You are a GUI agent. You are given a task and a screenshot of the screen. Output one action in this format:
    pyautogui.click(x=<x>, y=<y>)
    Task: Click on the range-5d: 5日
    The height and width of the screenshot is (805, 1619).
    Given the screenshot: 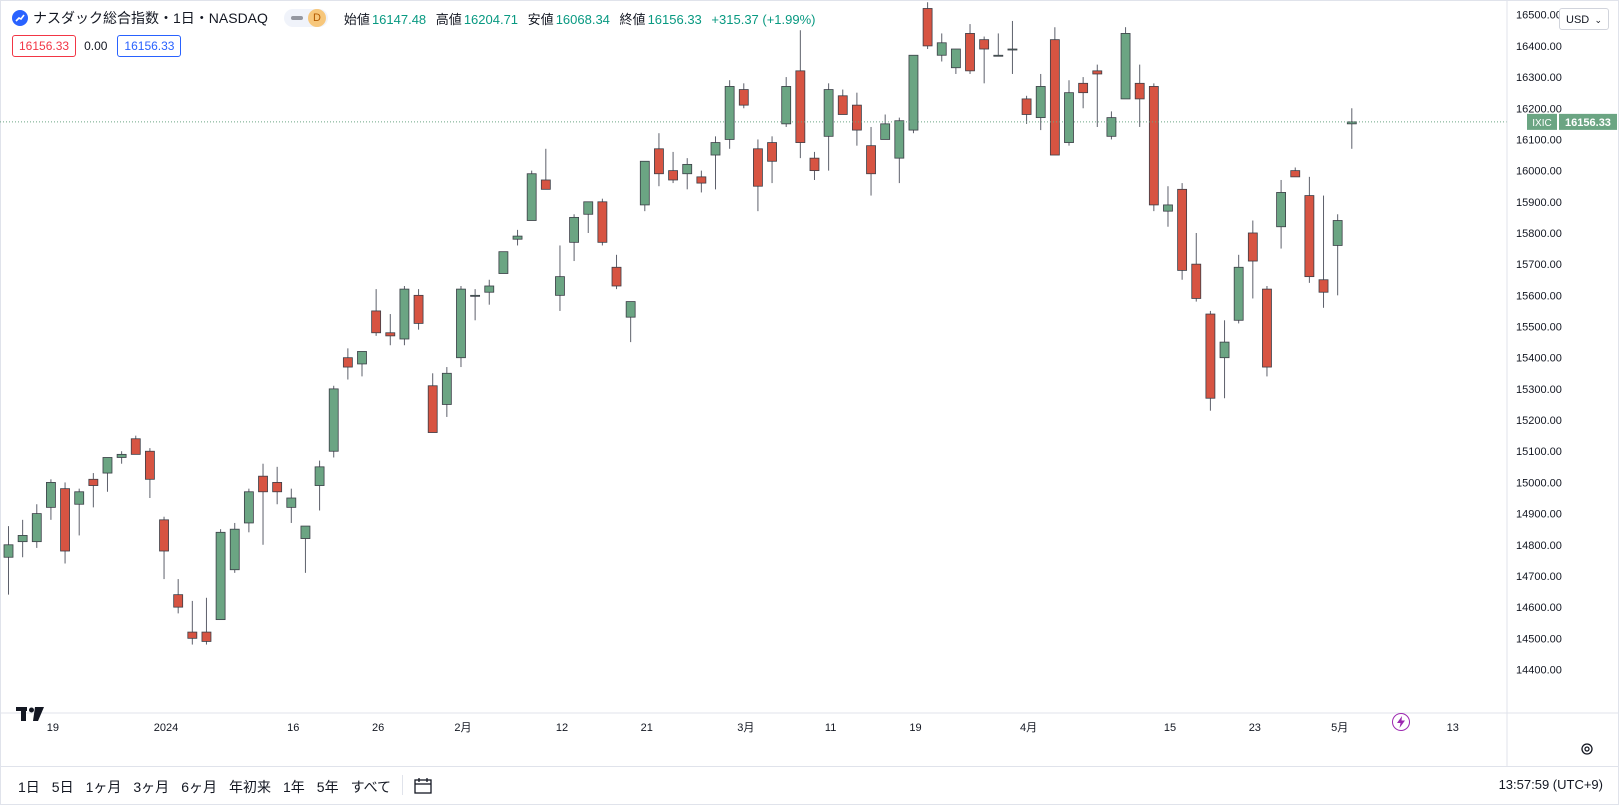 What is the action you would take?
    pyautogui.click(x=62, y=787)
    